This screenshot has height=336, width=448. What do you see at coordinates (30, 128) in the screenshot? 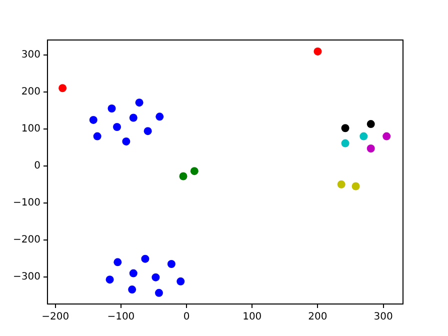
I see `y-tick-label: 100` at bounding box center [30, 128].